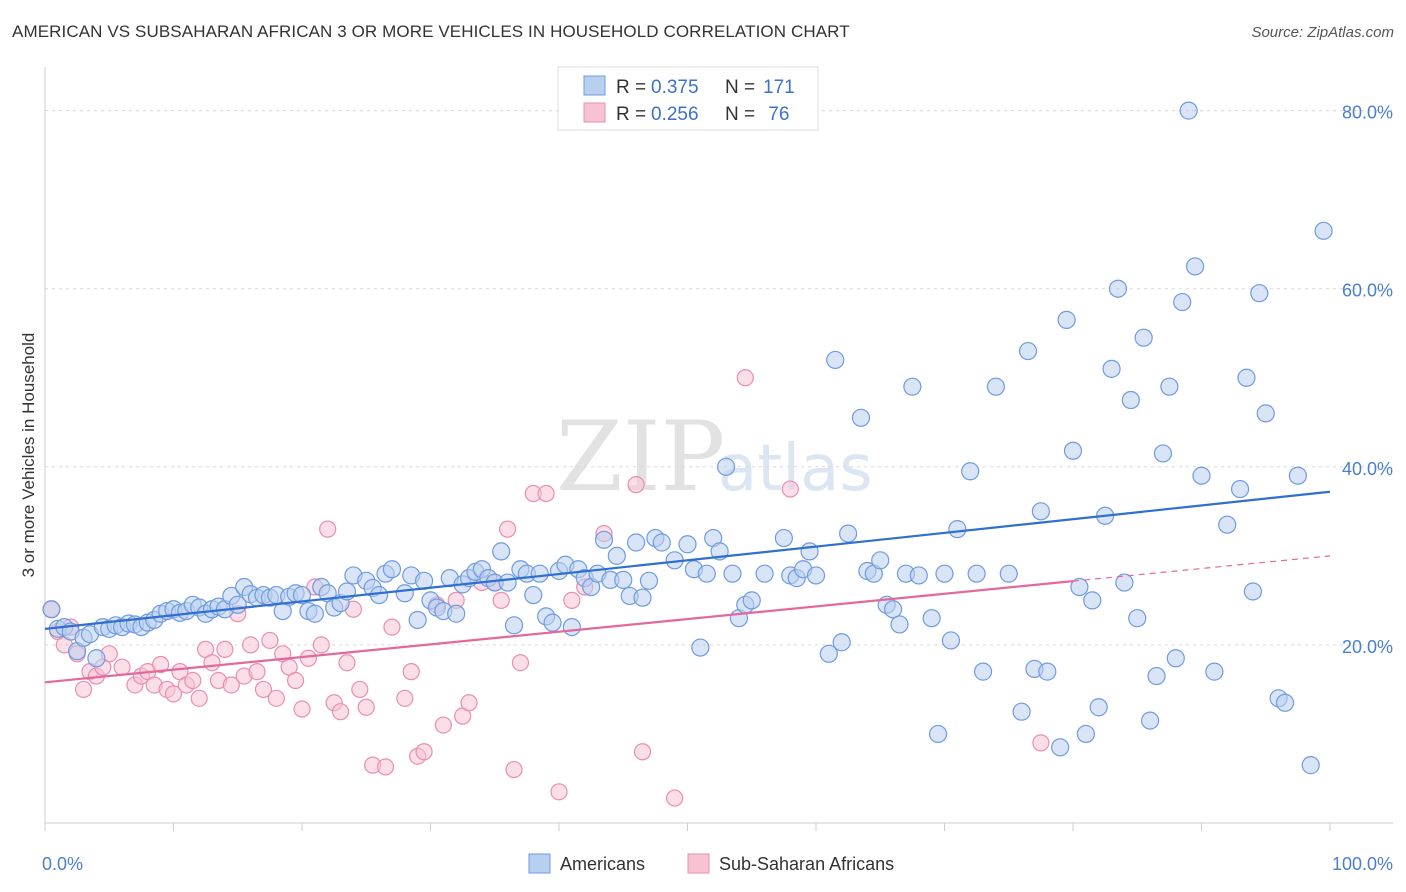 This screenshot has height=892, width=1406. I want to click on watermark-zip: ZIP, so click(640, 457).